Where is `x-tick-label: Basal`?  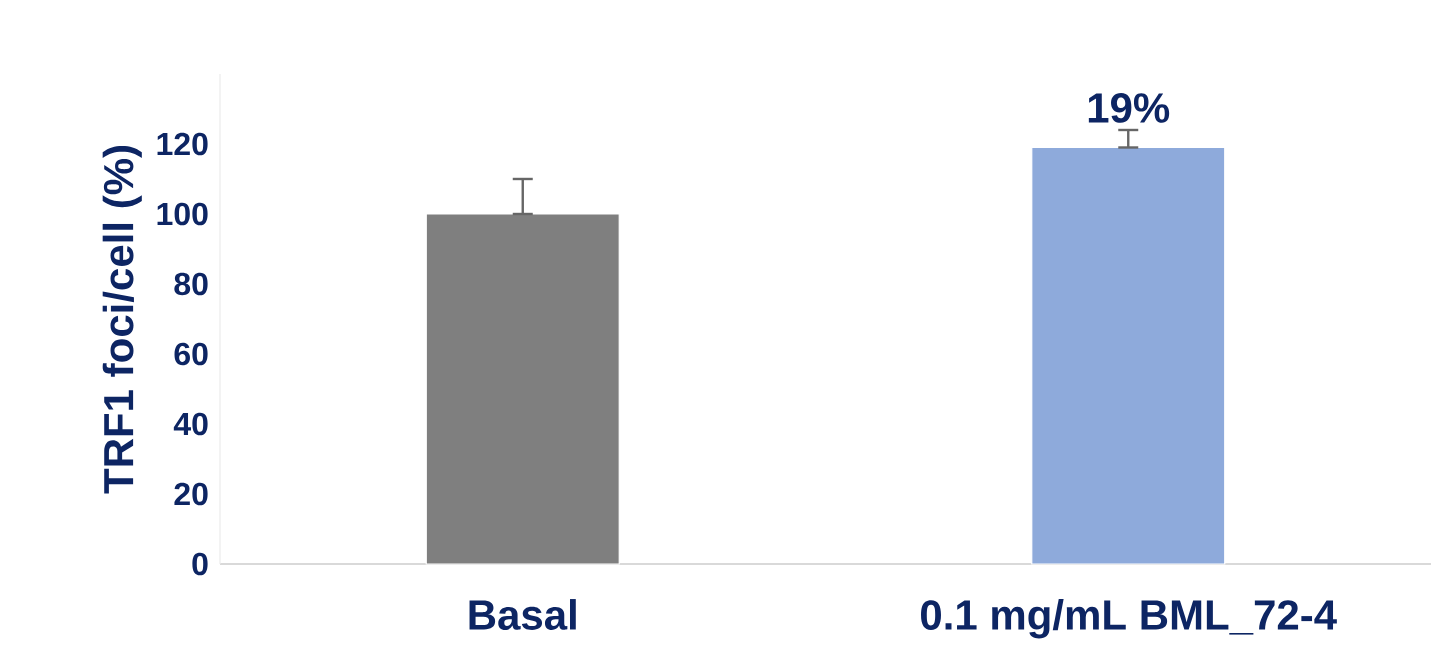 x-tick-label: Basal is located at coordinates (522, 614).